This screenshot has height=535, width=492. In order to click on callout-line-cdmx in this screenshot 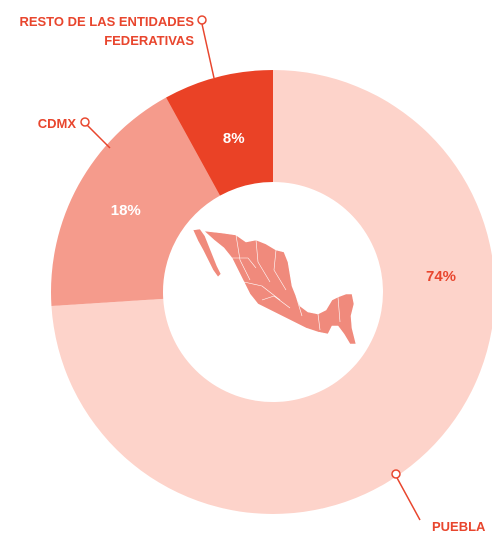, I will do `click(98, 136)`.